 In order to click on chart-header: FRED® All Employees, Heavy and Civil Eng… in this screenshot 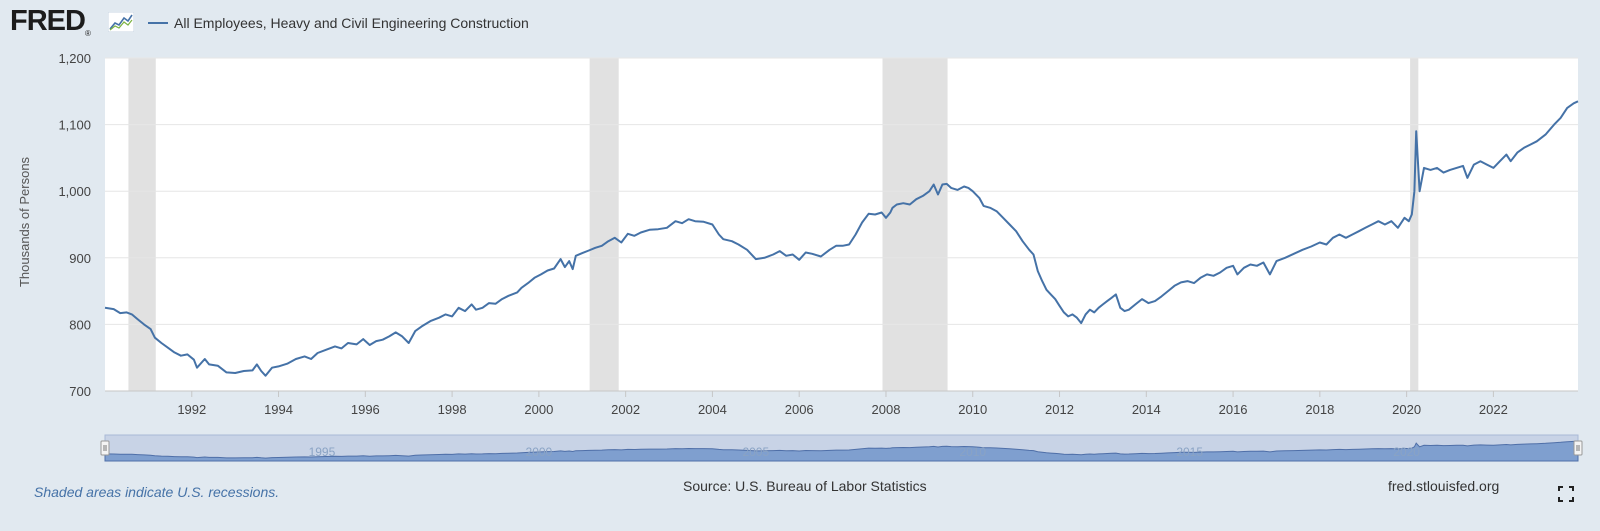, I will do `click(800, 23)`.